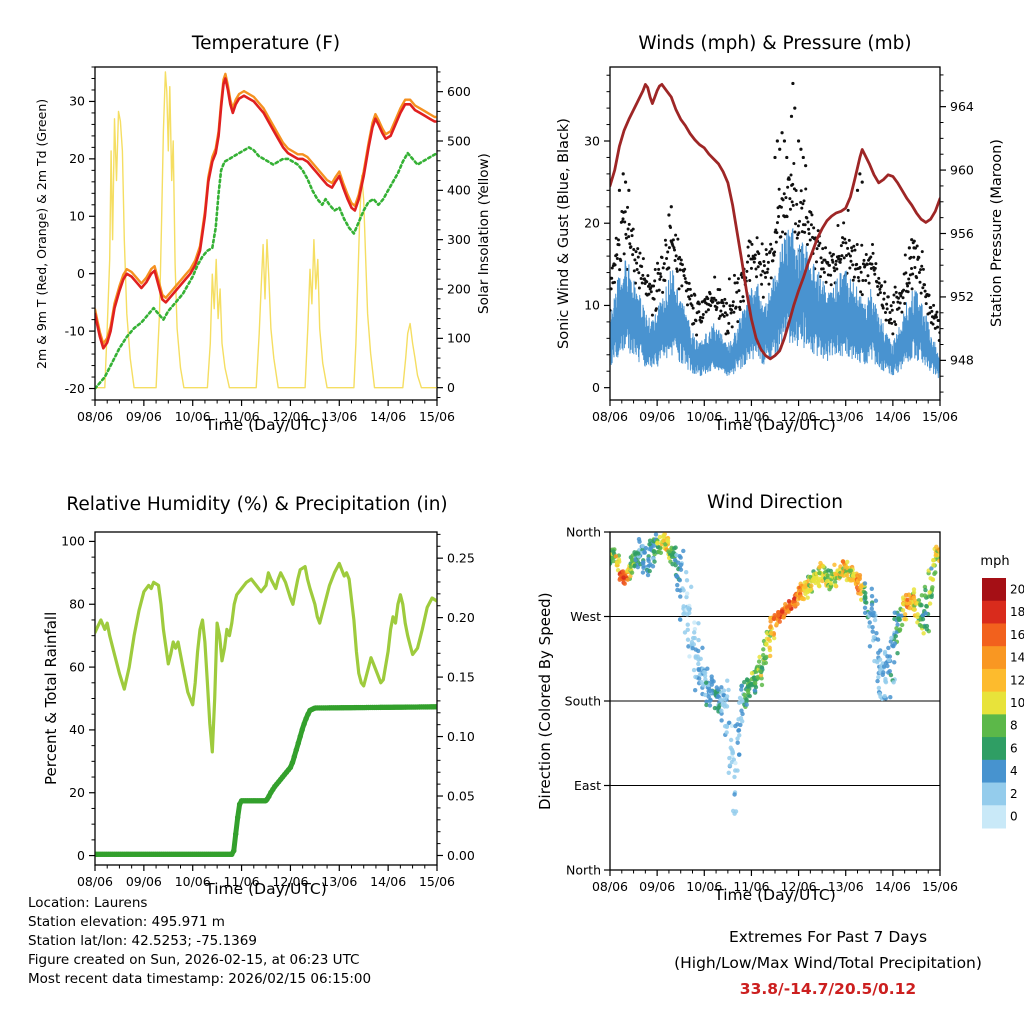  I want to click on svg-text: 12, so click(1017, 680).